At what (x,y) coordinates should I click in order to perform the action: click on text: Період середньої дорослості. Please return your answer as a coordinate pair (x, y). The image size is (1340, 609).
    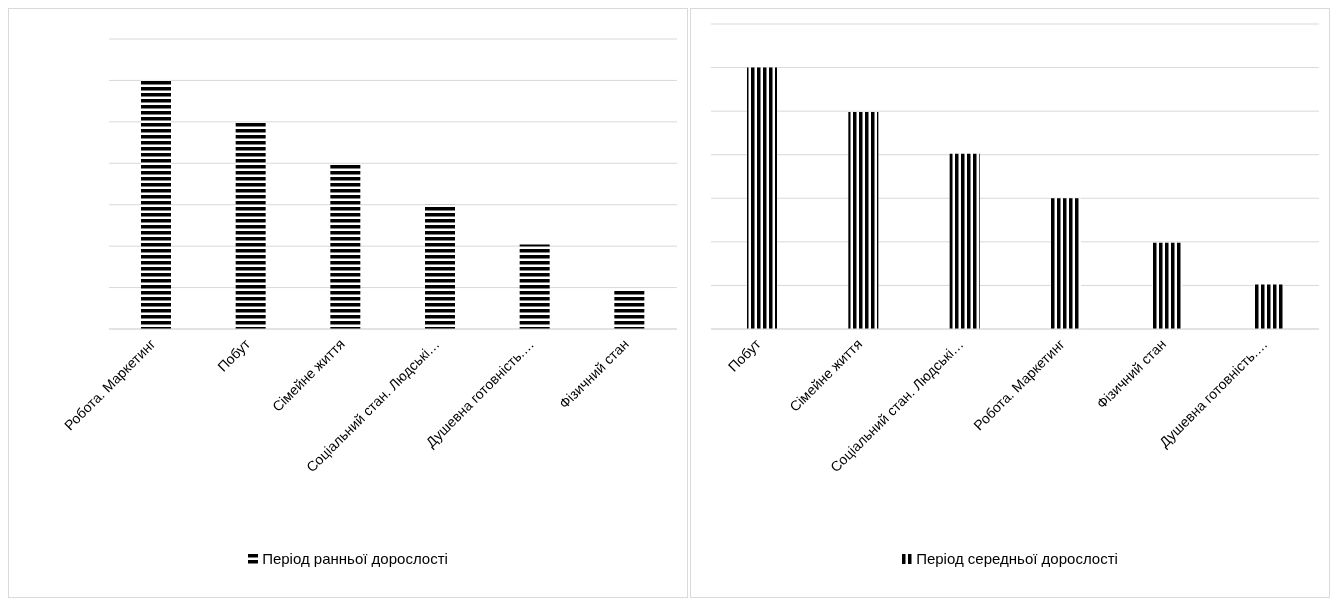
    Looking at the image, I should click on (1017, 558).